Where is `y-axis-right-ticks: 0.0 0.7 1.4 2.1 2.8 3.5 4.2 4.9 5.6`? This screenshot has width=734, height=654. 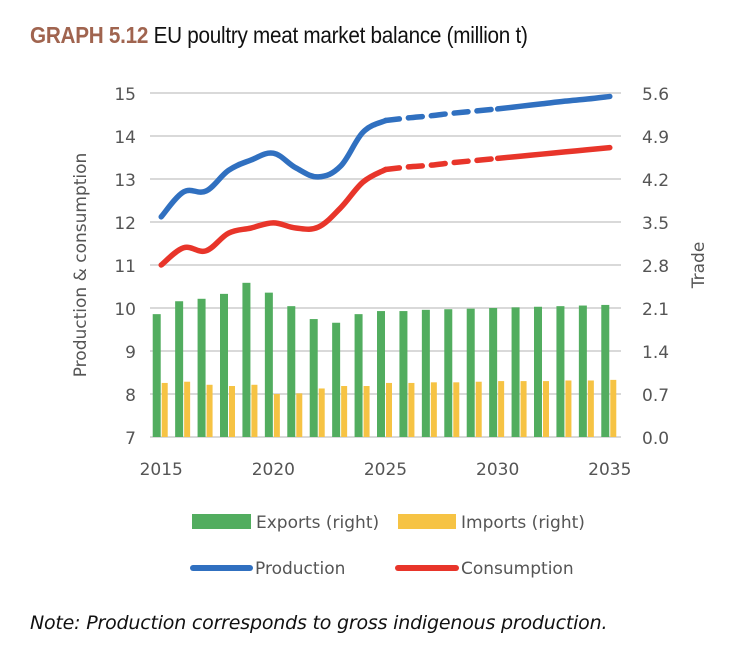 y-axis-right-ticks: 0.0 0.7 1.4 2.1 2.8 3.5 4.2 4.9 5.6 is located at coordinates (655, 267).